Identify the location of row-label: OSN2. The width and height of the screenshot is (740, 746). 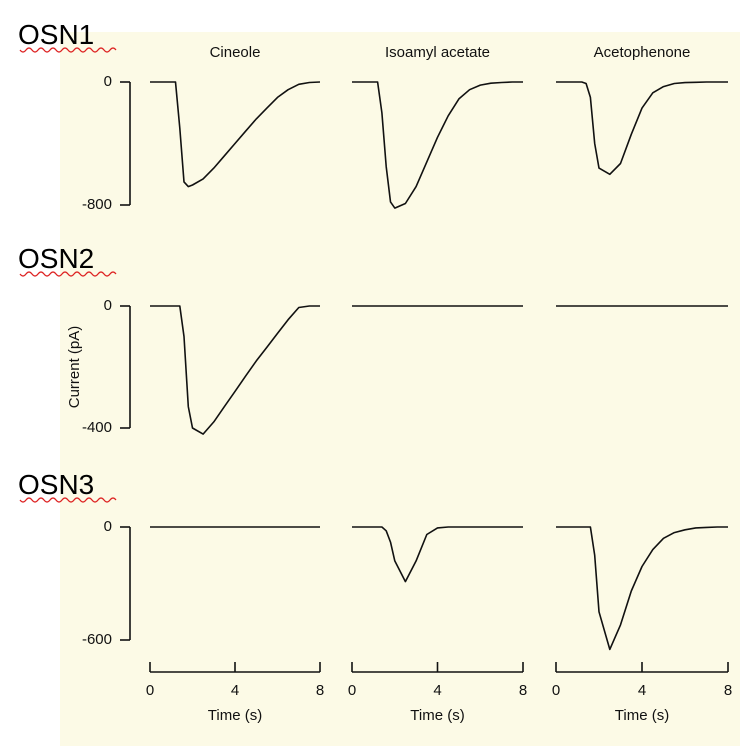
(56, 258).